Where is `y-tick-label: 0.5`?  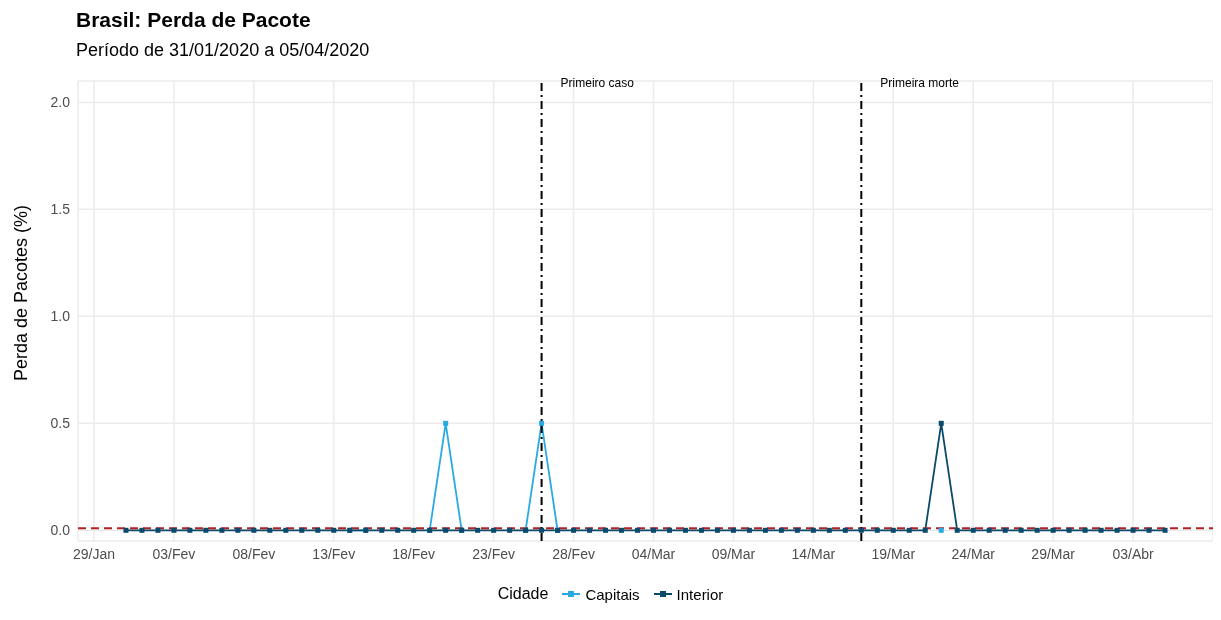 y-tick-label: 0.5 is located at coordinates (60, 423).